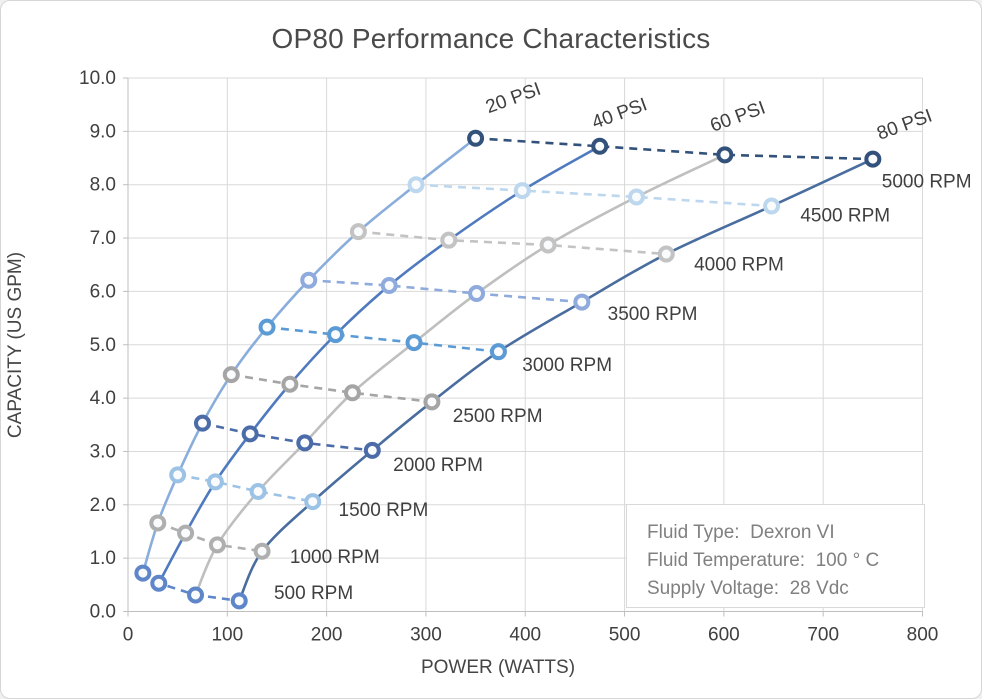  What do you see at coordinates (103, 345) in the screenshot?
I see `y-tick-label: 5.0` at bounding box center [103, 345].